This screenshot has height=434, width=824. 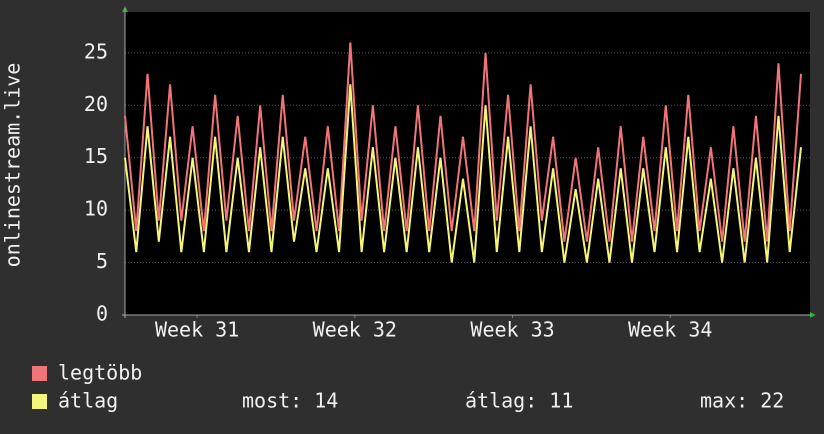 I want to click on y-tick-label: 20, so click(x=96, y=104).